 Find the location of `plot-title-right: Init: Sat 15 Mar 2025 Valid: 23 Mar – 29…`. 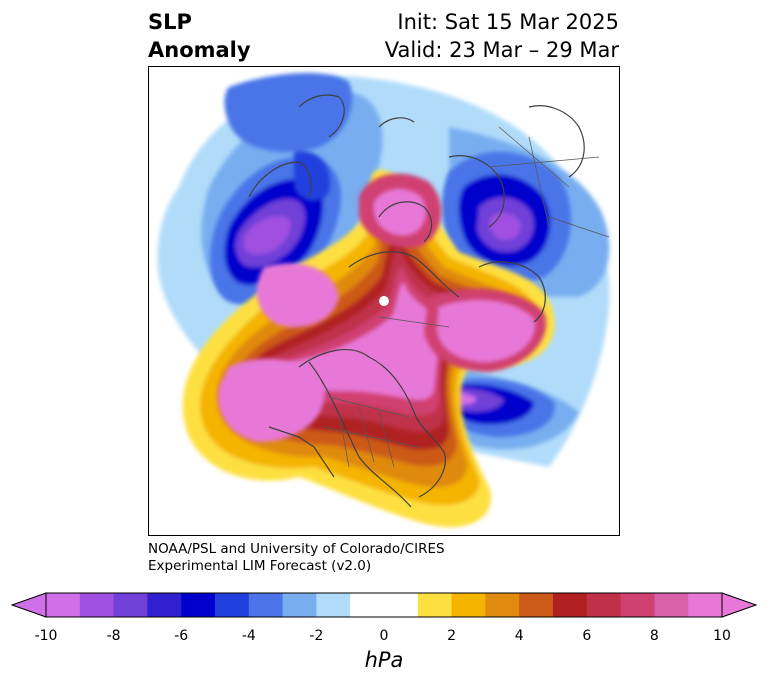

plot-title-right: Init: Sat 15 Mar 2025 Valid: 23 Mar – 29… is located at coordinates (502, 36).